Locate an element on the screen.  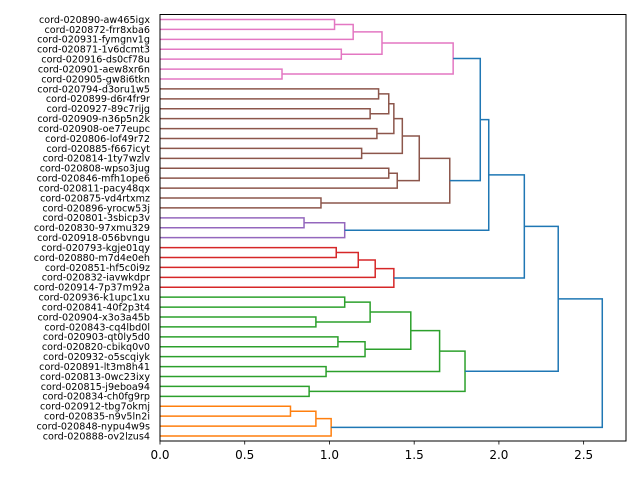
leaf-label: cord-020932-o5scqiyk is located at coordinates (96, 357).